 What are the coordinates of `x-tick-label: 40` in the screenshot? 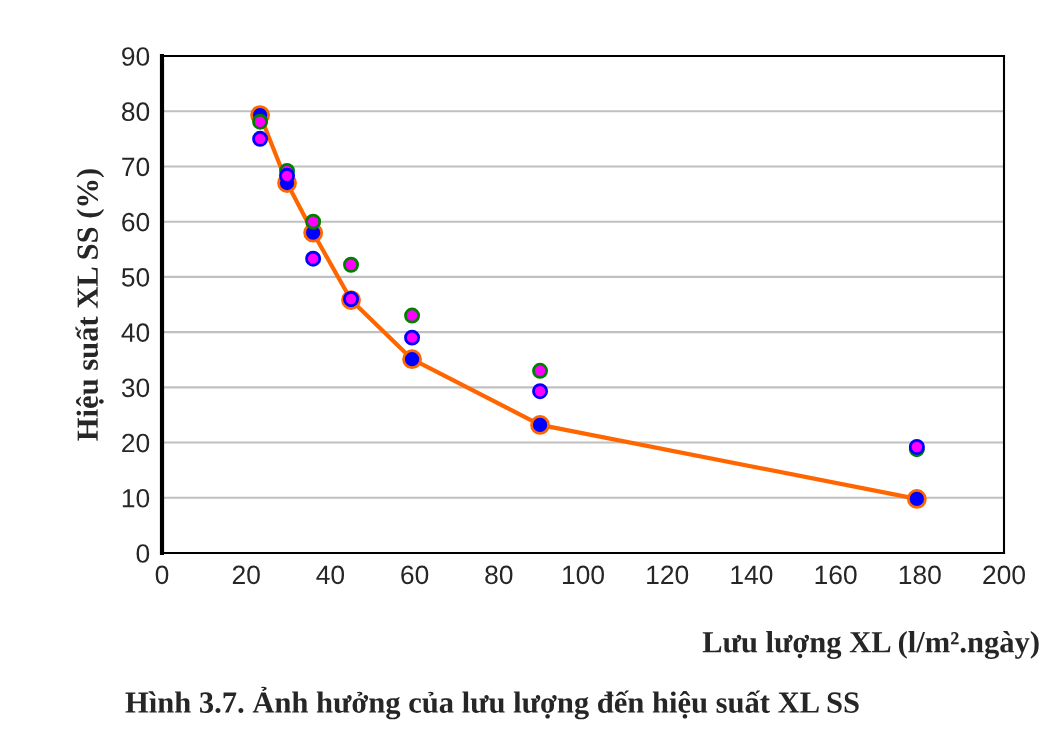 It's located at (330, 575).